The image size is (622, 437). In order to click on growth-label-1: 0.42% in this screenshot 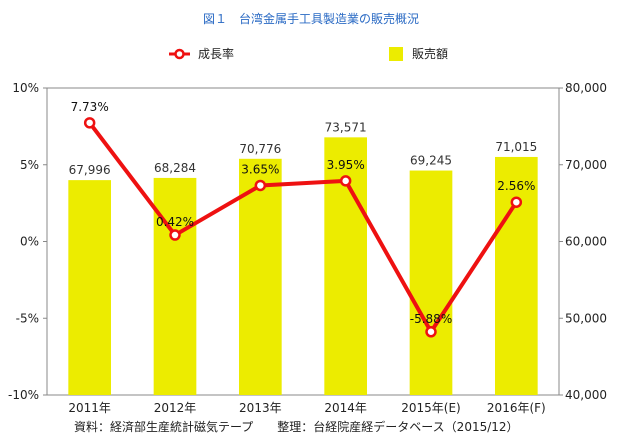, I will do `click(175, 222)`.